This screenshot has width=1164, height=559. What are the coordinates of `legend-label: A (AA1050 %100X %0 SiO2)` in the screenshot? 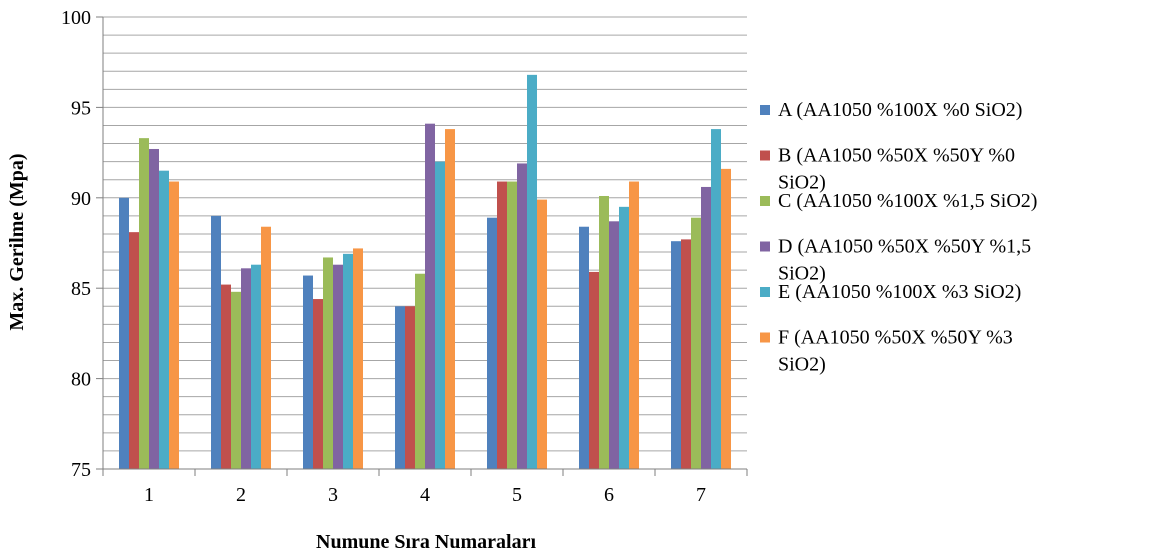 It's located at (900, 110).